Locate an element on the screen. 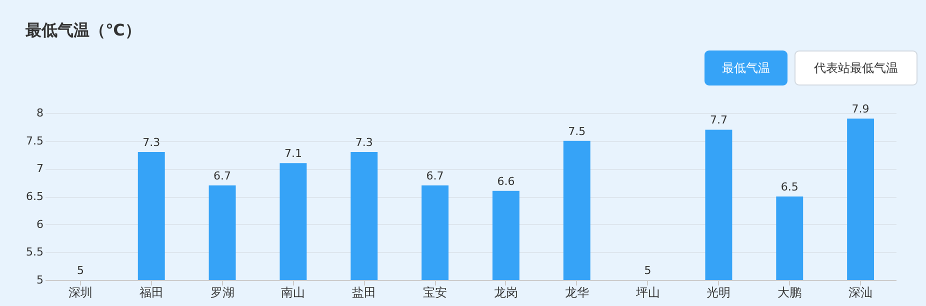 This screenshot has width=926, height=306. data-label: 7.9 is located at coordinates (861, 109).